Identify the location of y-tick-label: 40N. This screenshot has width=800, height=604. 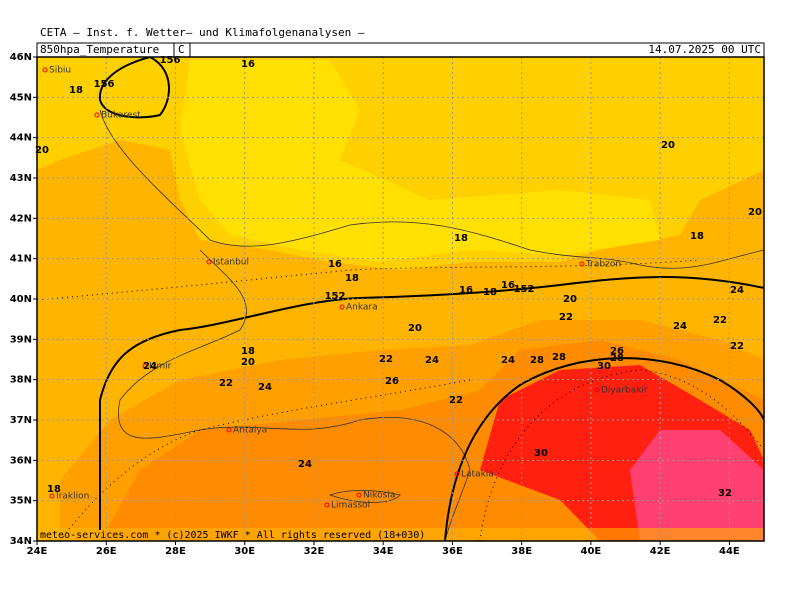
(21, 299).